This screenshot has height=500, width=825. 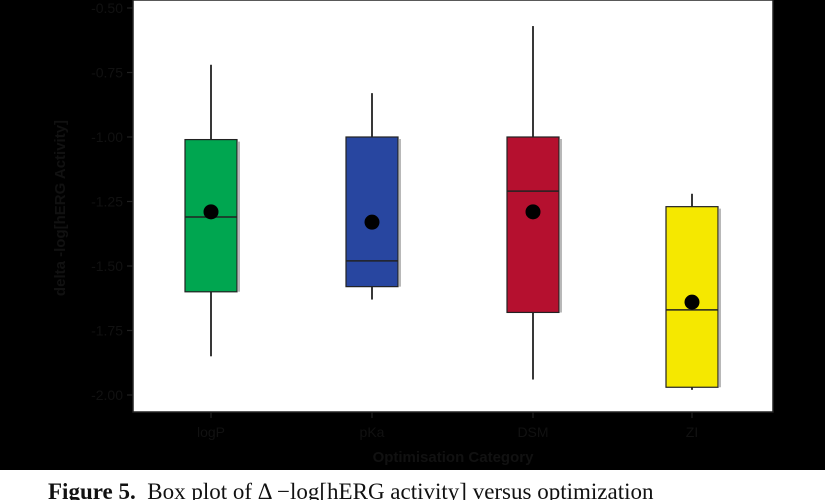 What do you see at coordinates (692, 432) in the screenshot?
I see `x-tick-label: ZI` at bounding box center [692, 432].